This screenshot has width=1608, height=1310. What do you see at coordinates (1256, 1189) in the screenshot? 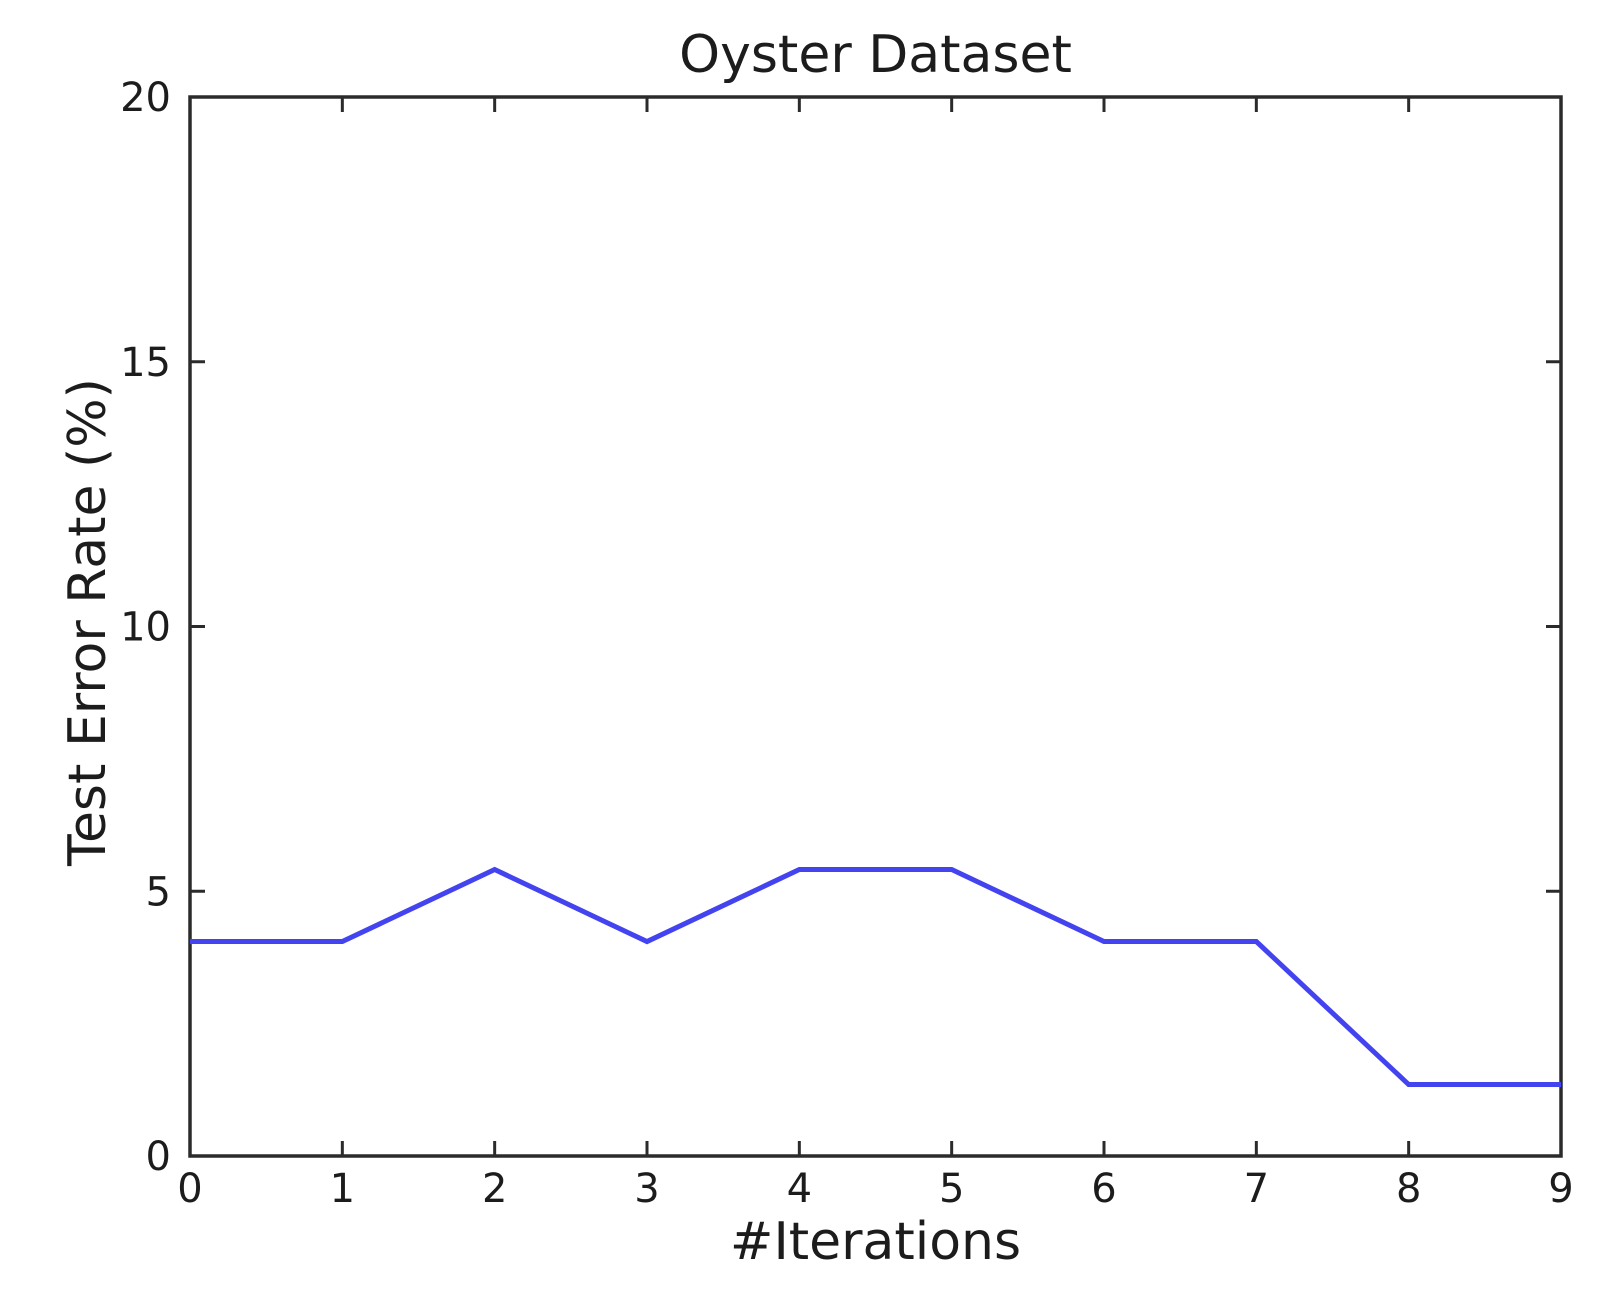
I see `x-tick-label: 7` at bounding box center [1256, 1189].